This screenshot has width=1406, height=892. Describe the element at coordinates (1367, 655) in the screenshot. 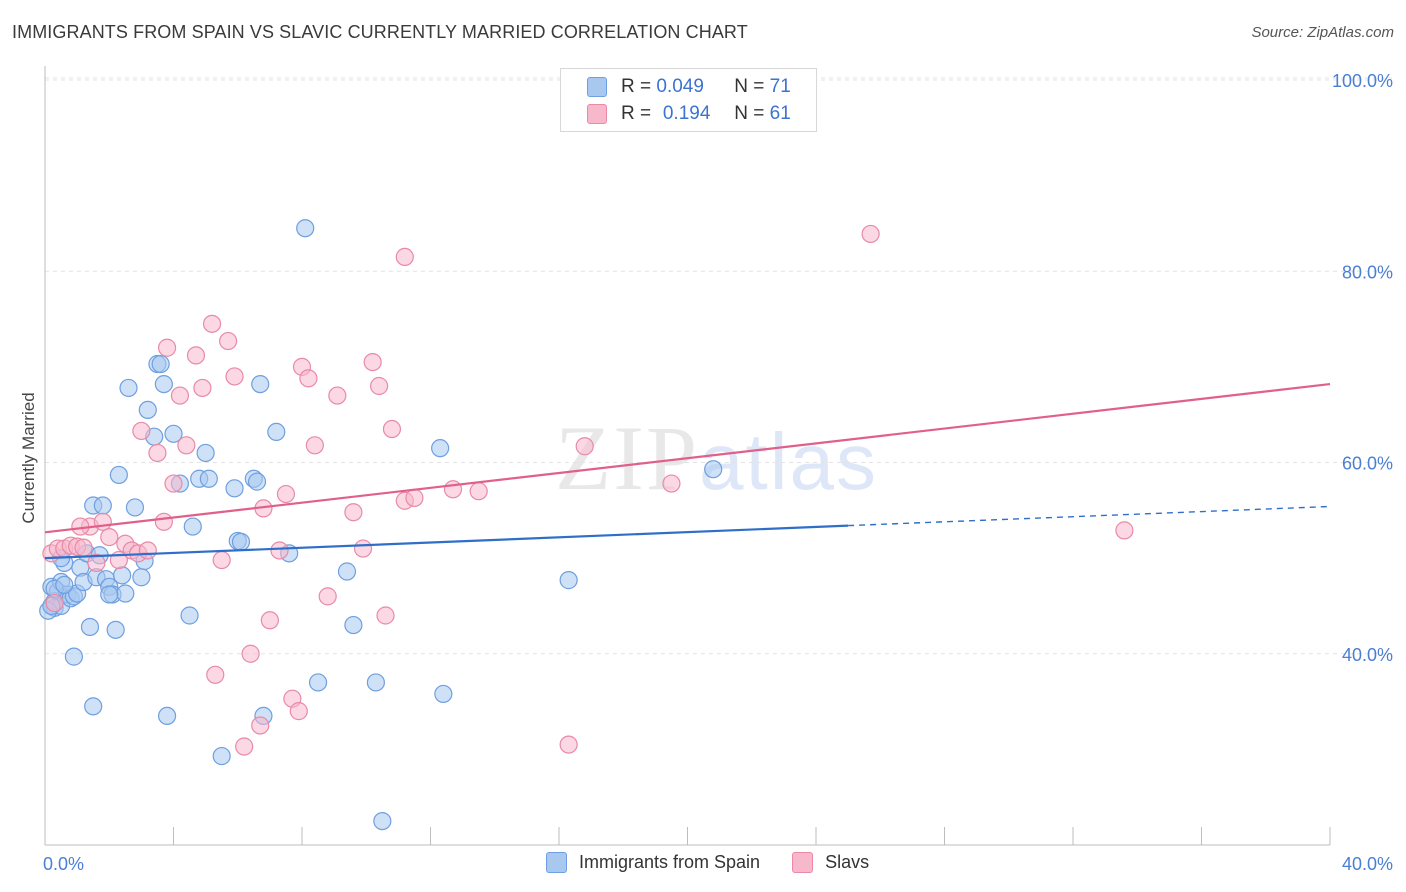

I see `y-tick-label: 40.0%` at that location.